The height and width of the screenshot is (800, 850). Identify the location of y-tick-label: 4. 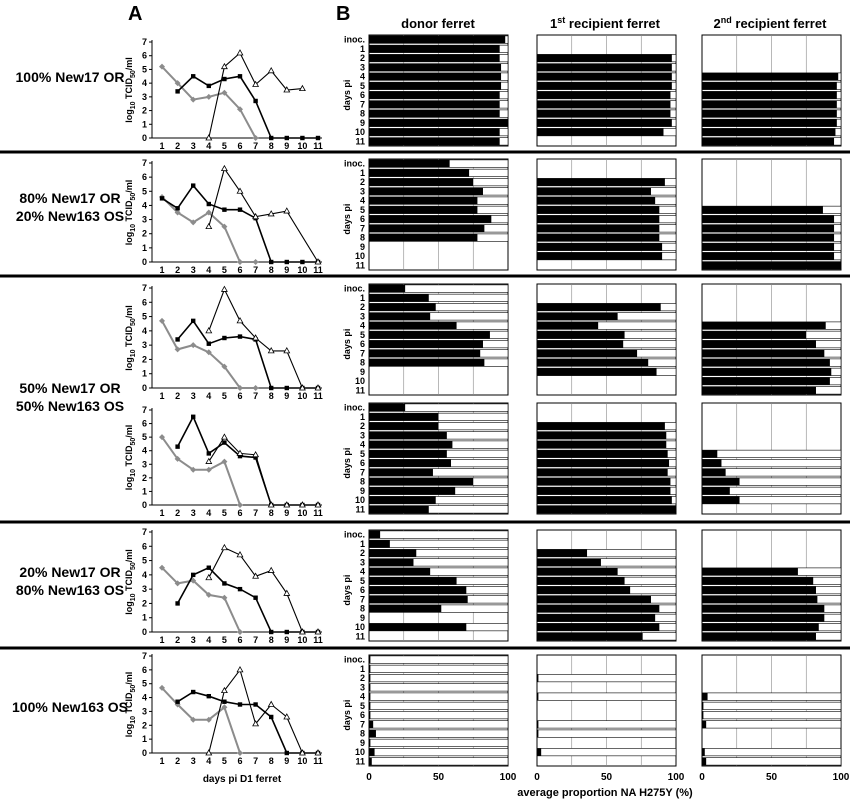
(144, 698).